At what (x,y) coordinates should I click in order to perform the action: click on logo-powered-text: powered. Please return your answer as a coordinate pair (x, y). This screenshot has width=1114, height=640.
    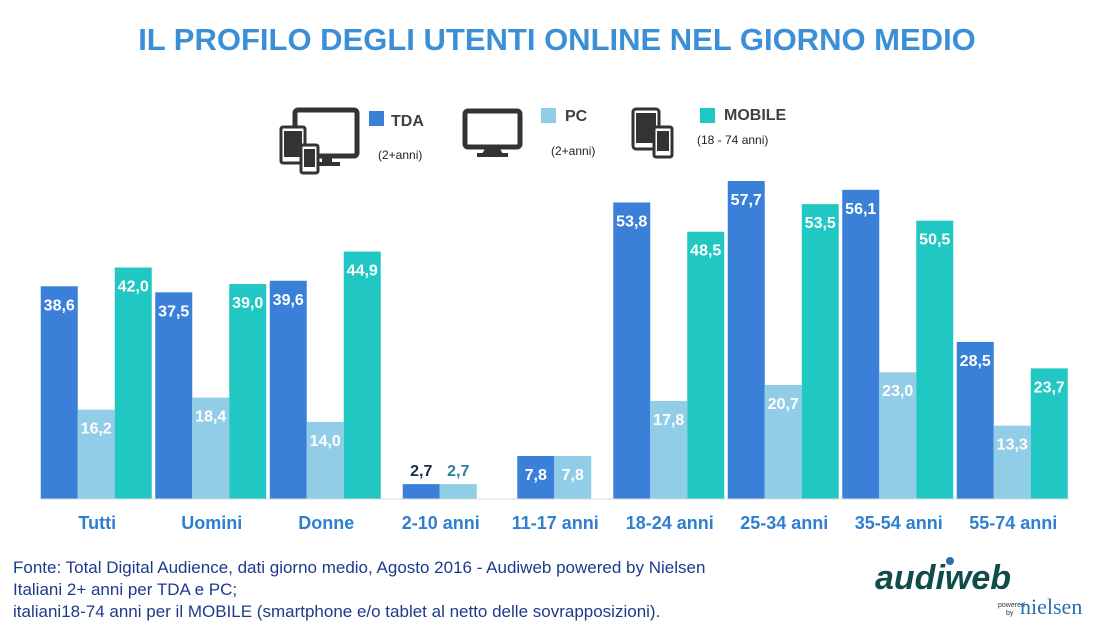
    Looking at the image, I should click on (1011, 605).